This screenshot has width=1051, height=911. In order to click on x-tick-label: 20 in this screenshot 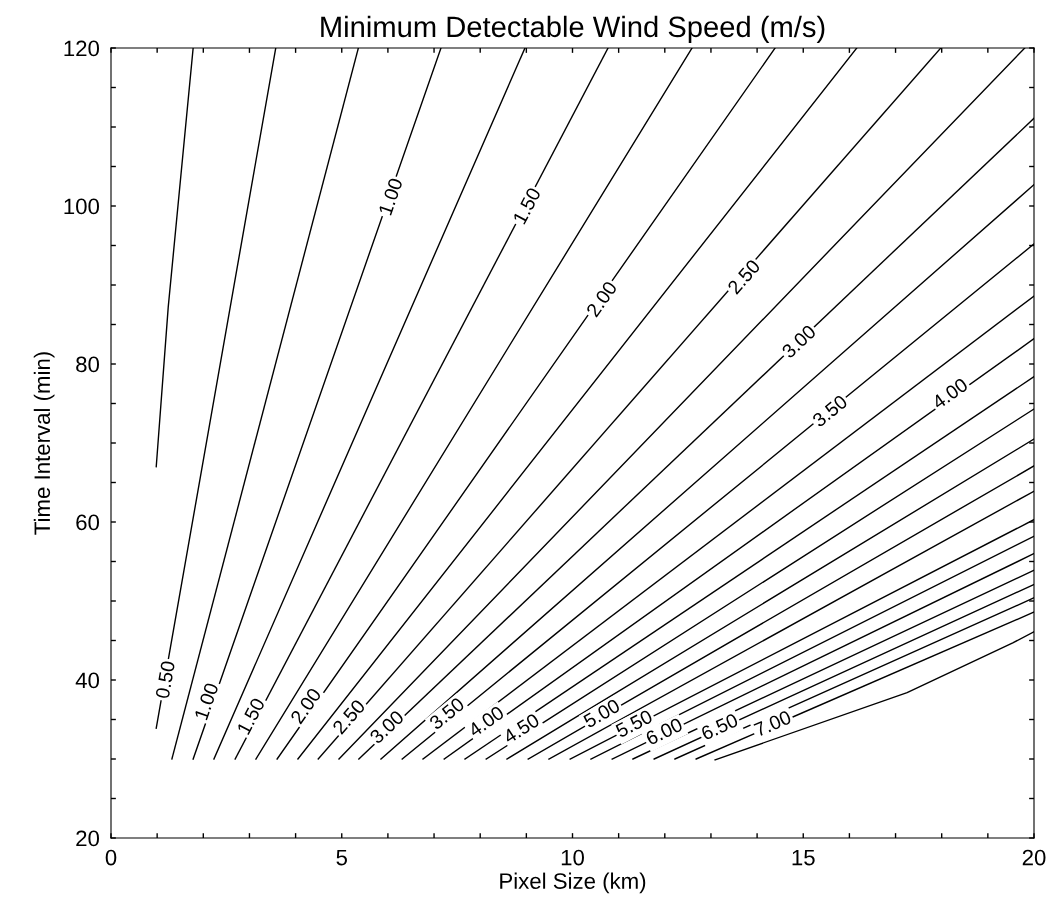, I will do `click(1034, 857)`.